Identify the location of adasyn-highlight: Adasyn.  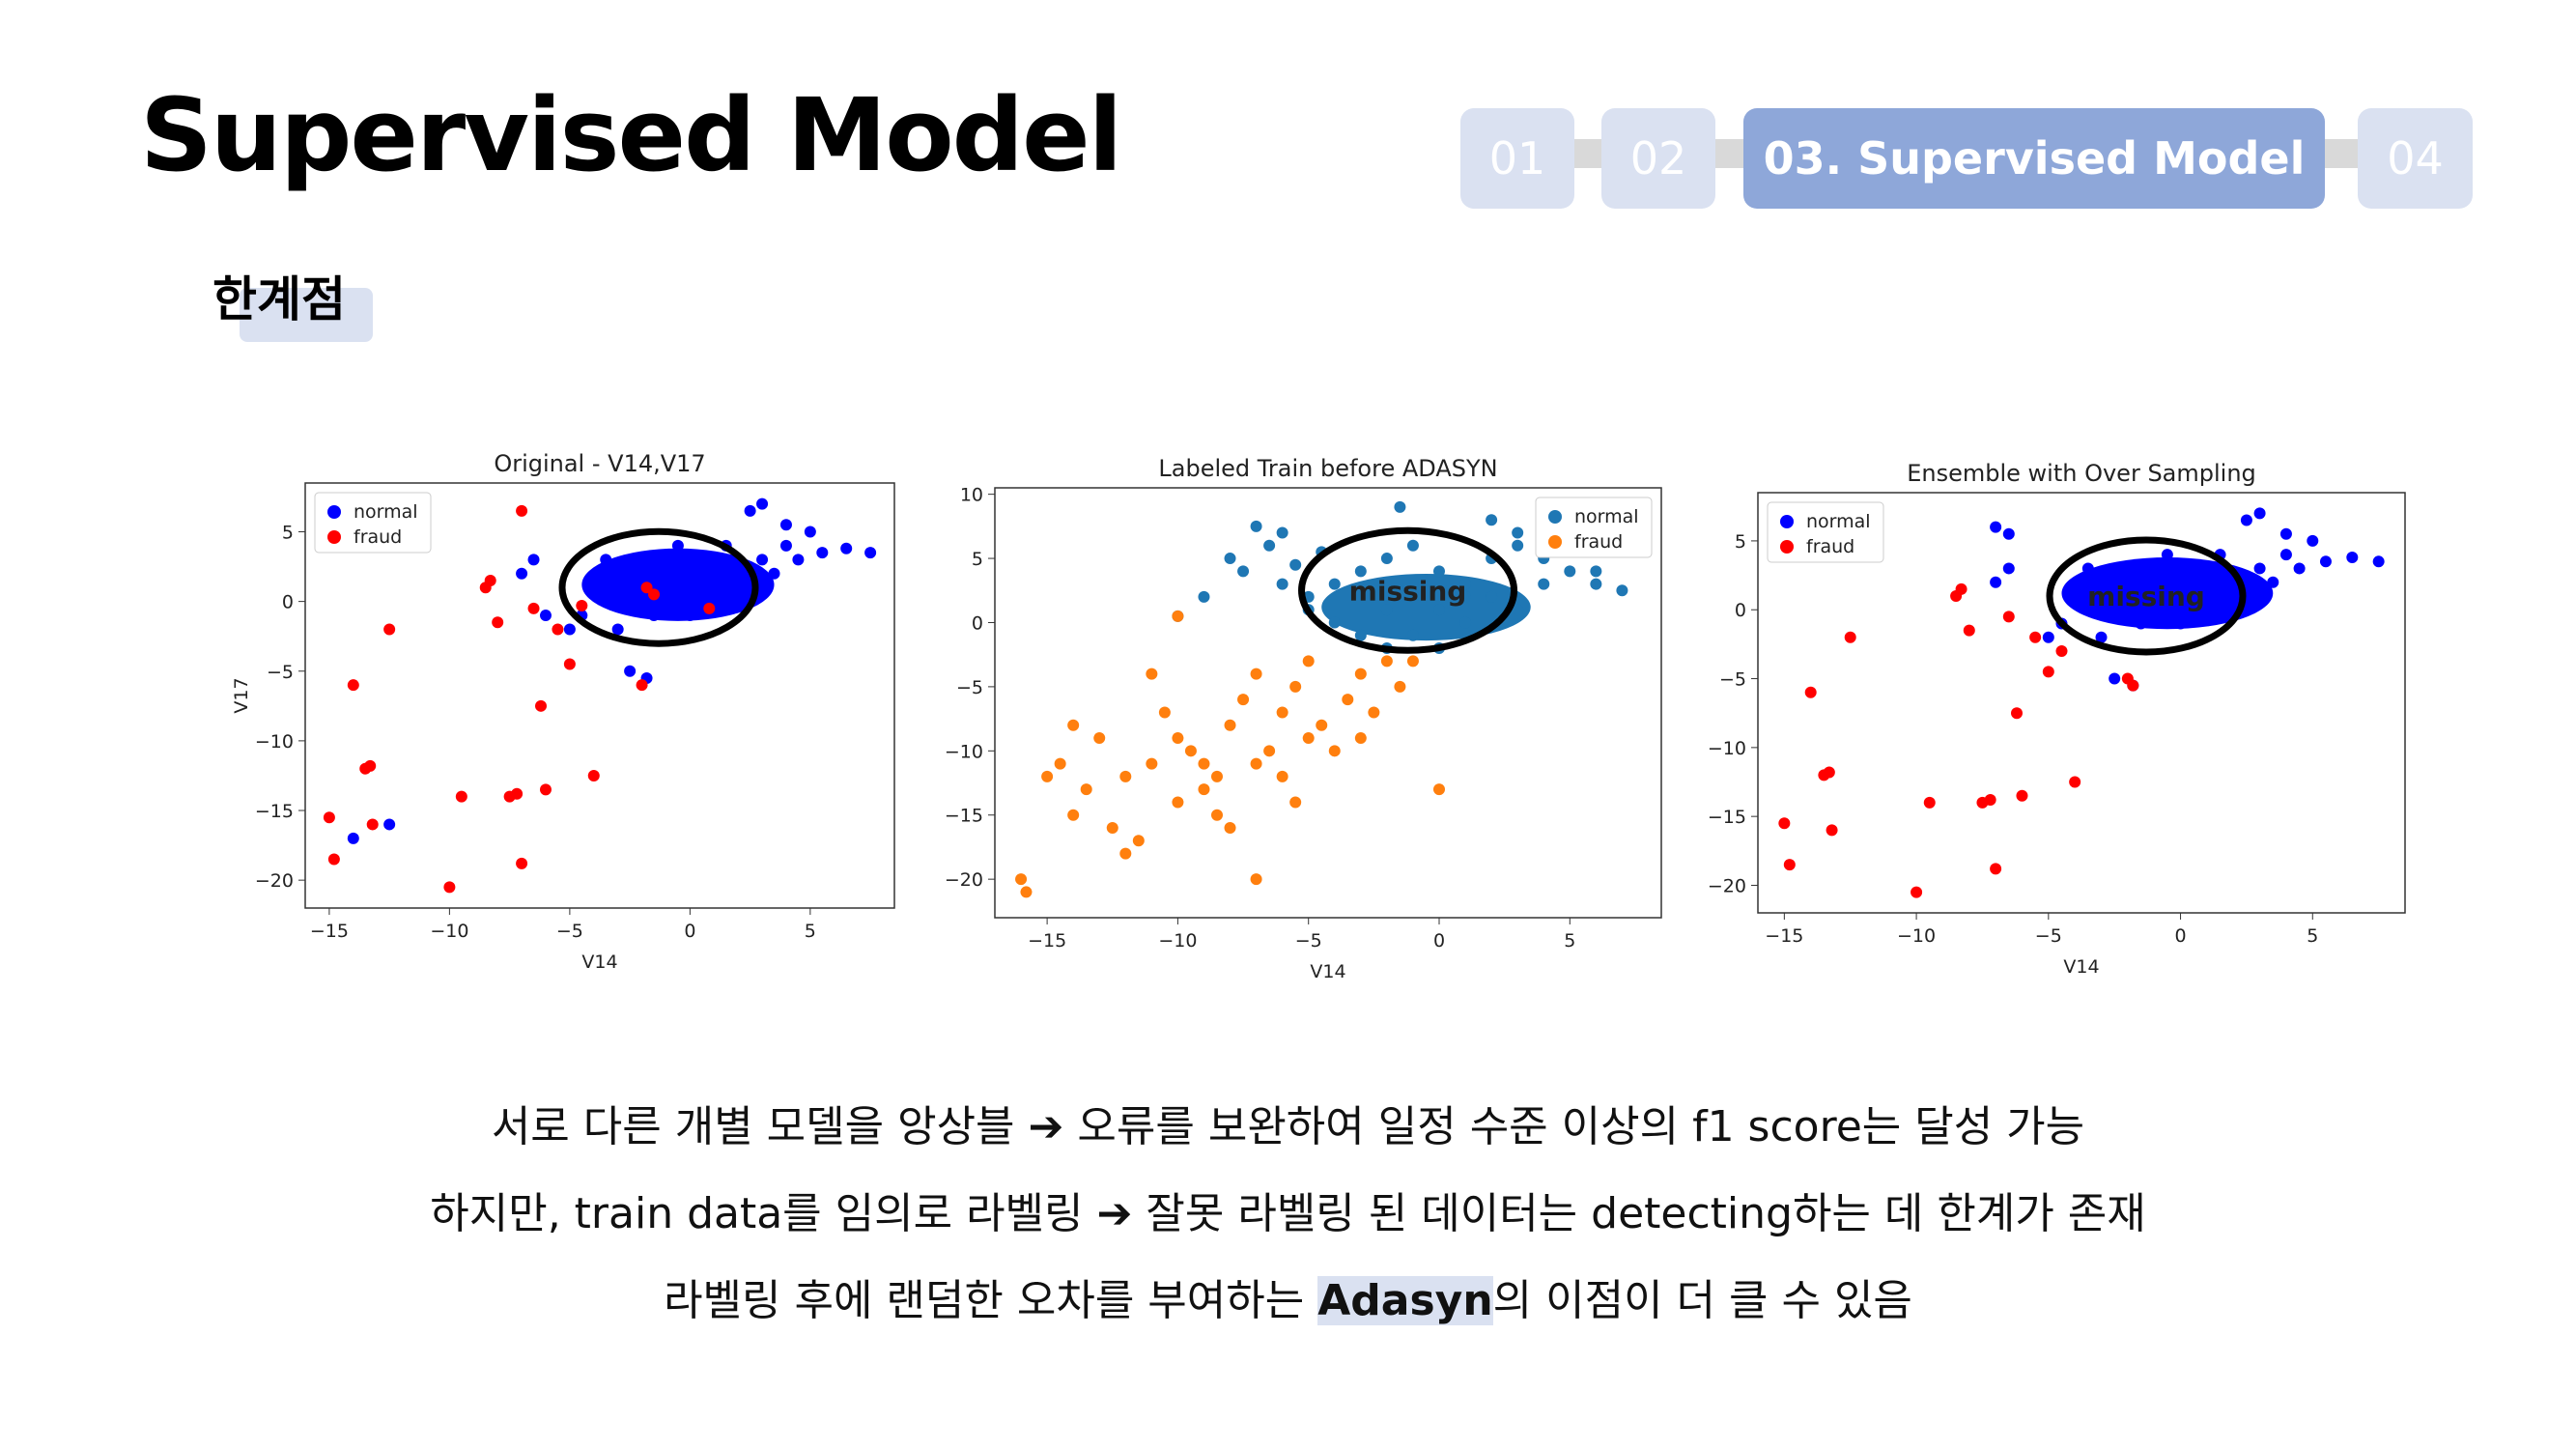
(1405, 1300).